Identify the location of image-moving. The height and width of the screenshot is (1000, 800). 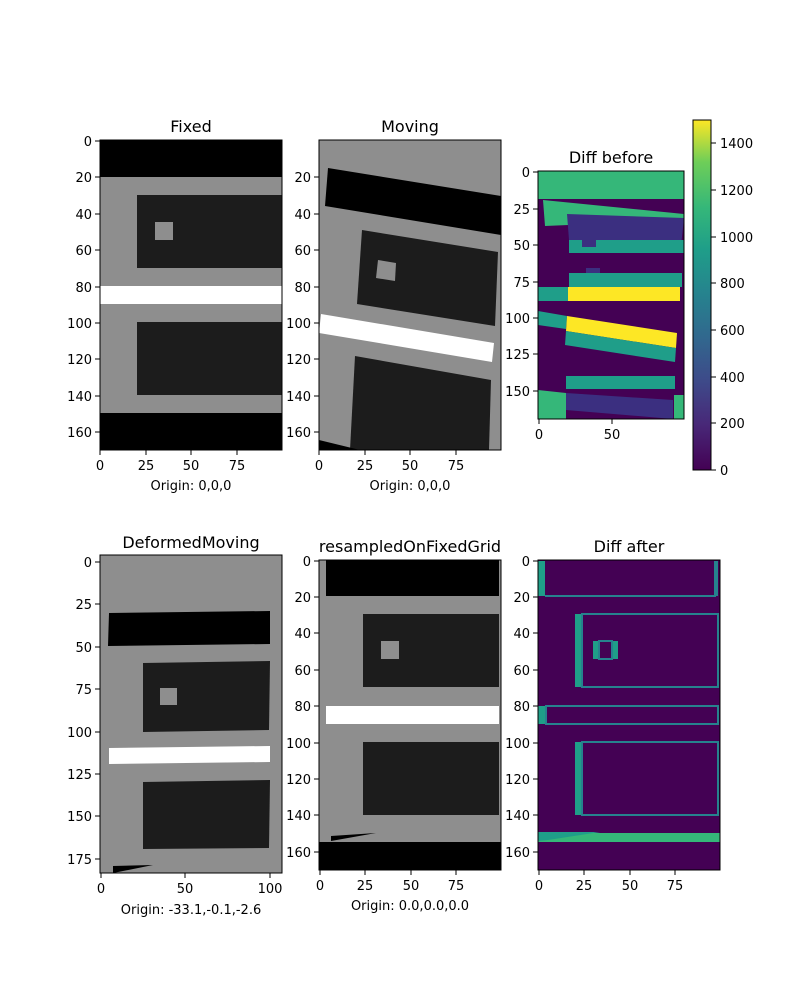
(410, 295).